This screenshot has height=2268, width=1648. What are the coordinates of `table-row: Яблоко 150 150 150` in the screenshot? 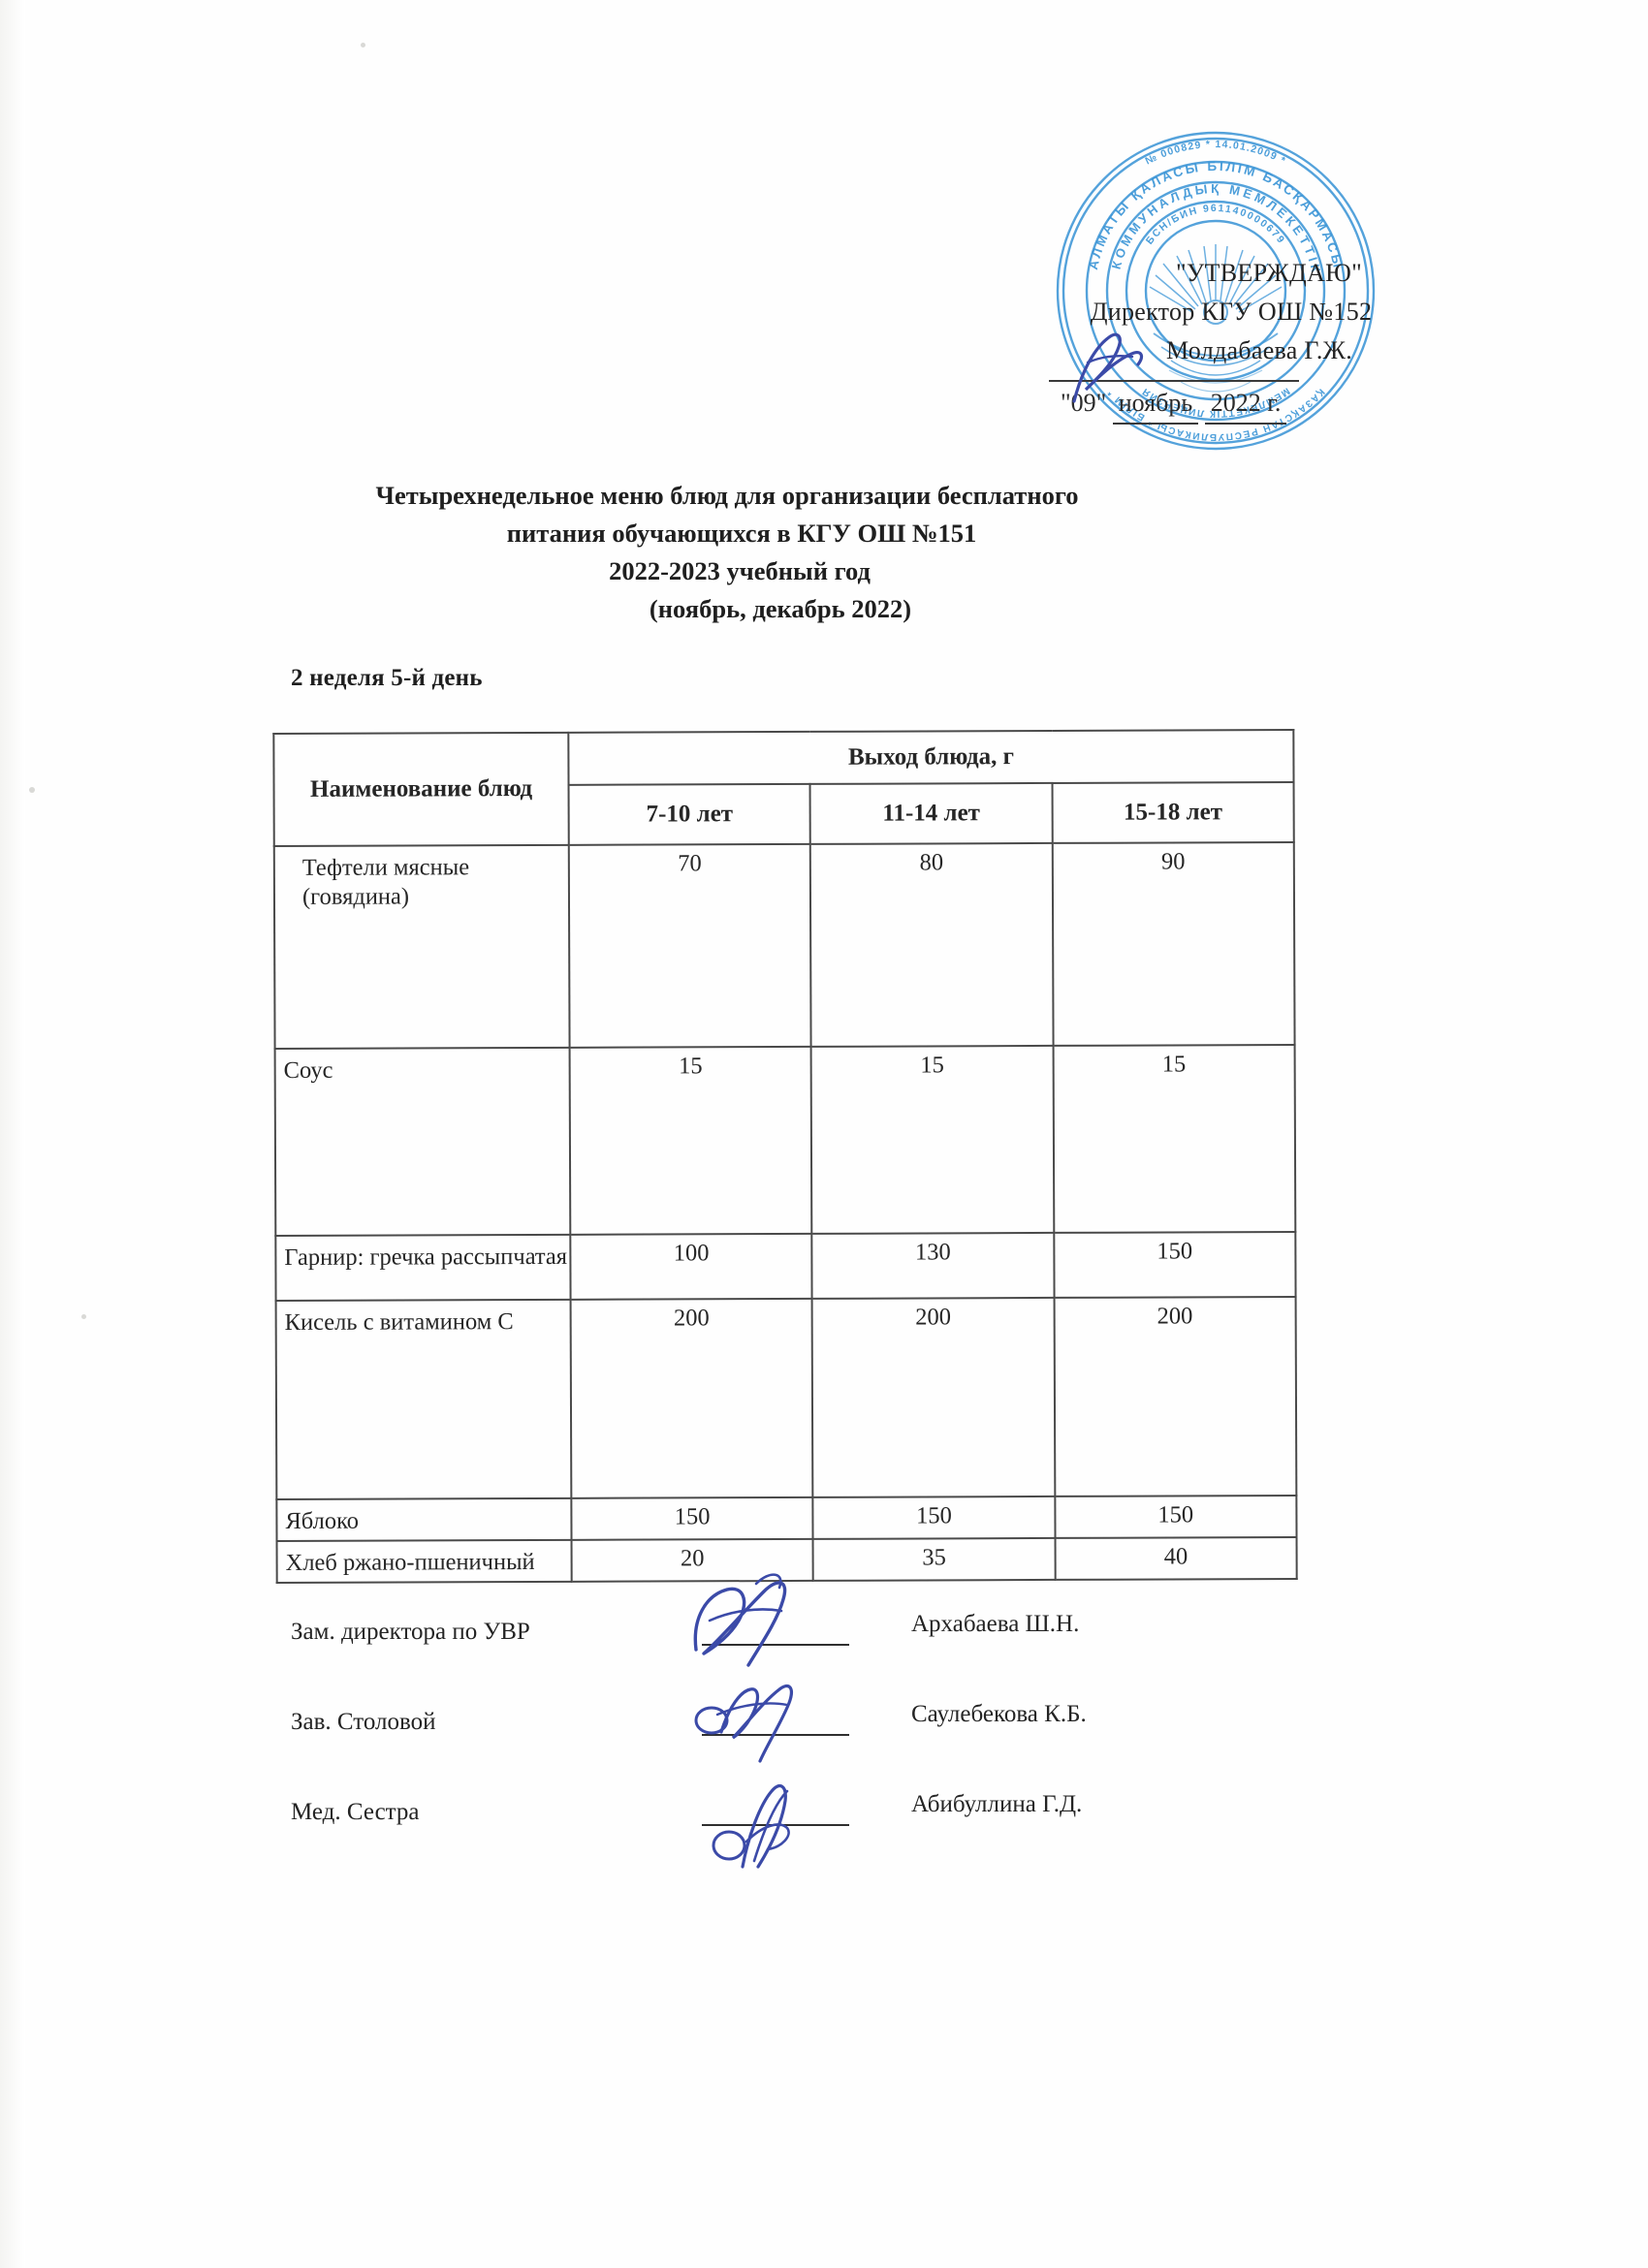 It's located at (787, 1519).